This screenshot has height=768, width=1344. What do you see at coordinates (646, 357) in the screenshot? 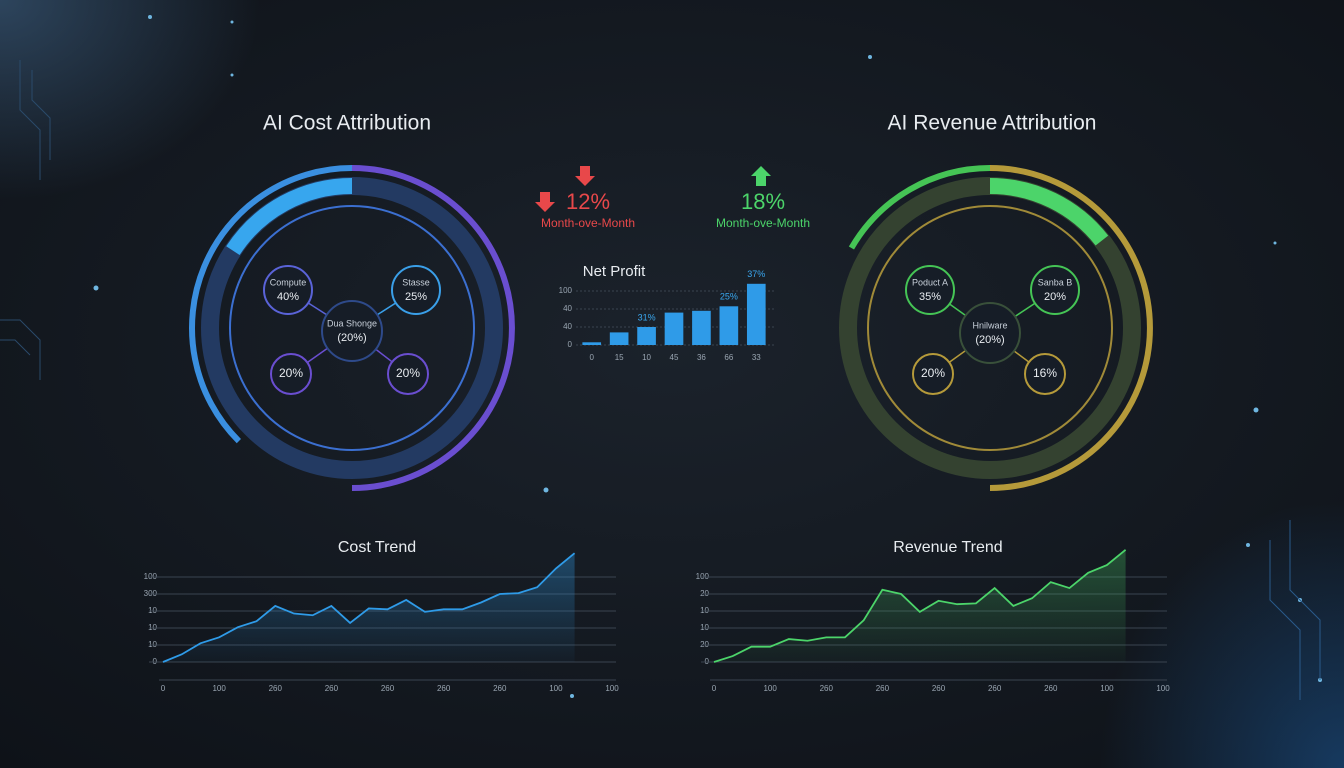
I see `x-tick-label: 10` at bounding box center [646, 357].